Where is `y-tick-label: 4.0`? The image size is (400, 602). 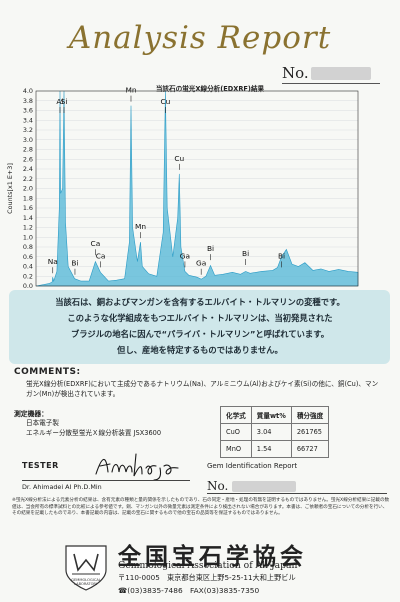
y-tick-label: 4.0 is located at coordinates (28, 91).